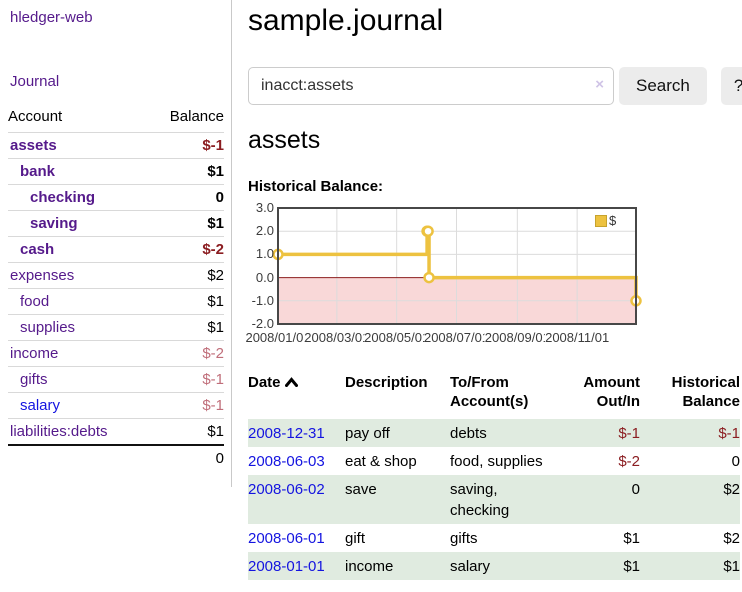  I want to click on account-link: food, so click(35, 301).